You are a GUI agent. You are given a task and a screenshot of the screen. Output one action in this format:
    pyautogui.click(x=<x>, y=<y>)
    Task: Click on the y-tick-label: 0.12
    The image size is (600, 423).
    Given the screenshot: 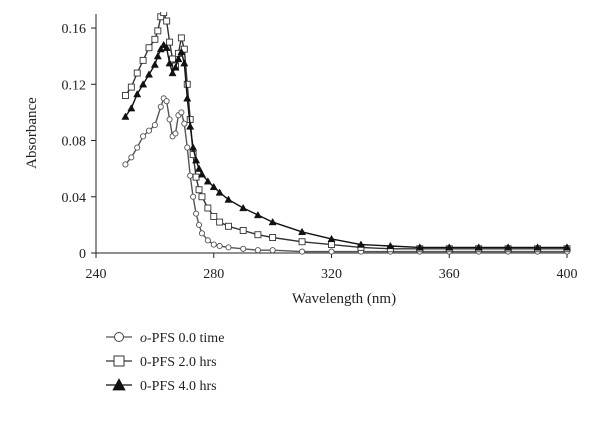 What is the action you would take?
    pyautogui.click(x=74, y=85)
    